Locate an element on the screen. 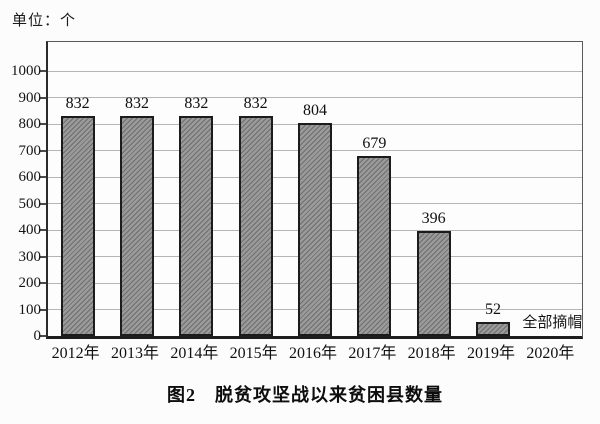  x-axis-label: 2020年 is located at coordinates (550, 353).